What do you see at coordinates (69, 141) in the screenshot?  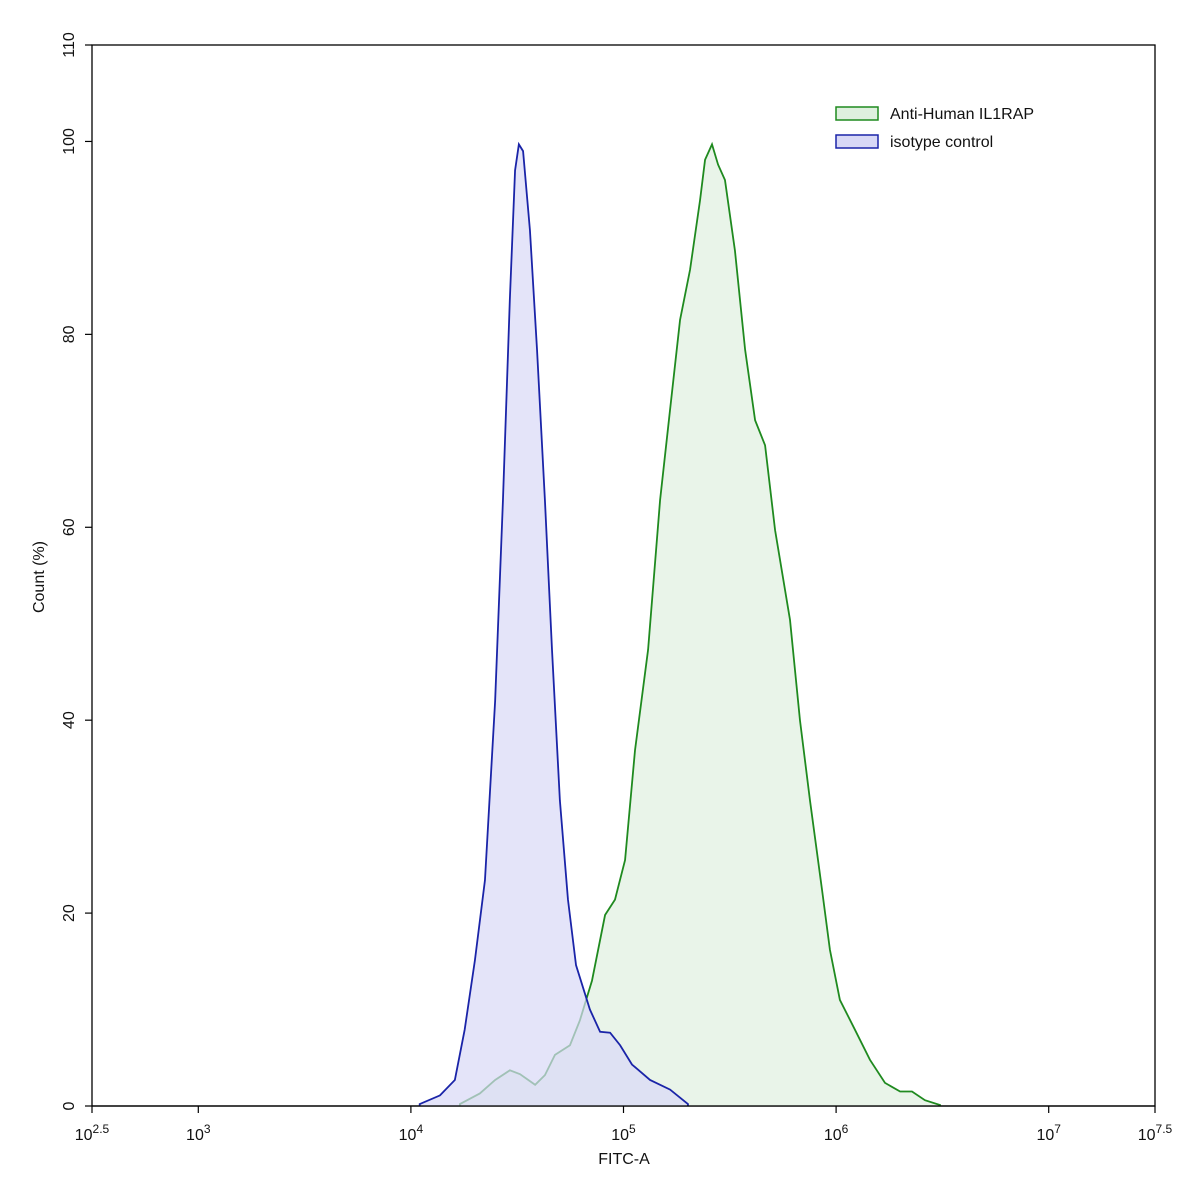 I see `y-tick-label: 100` at bounding box center [69, 141].